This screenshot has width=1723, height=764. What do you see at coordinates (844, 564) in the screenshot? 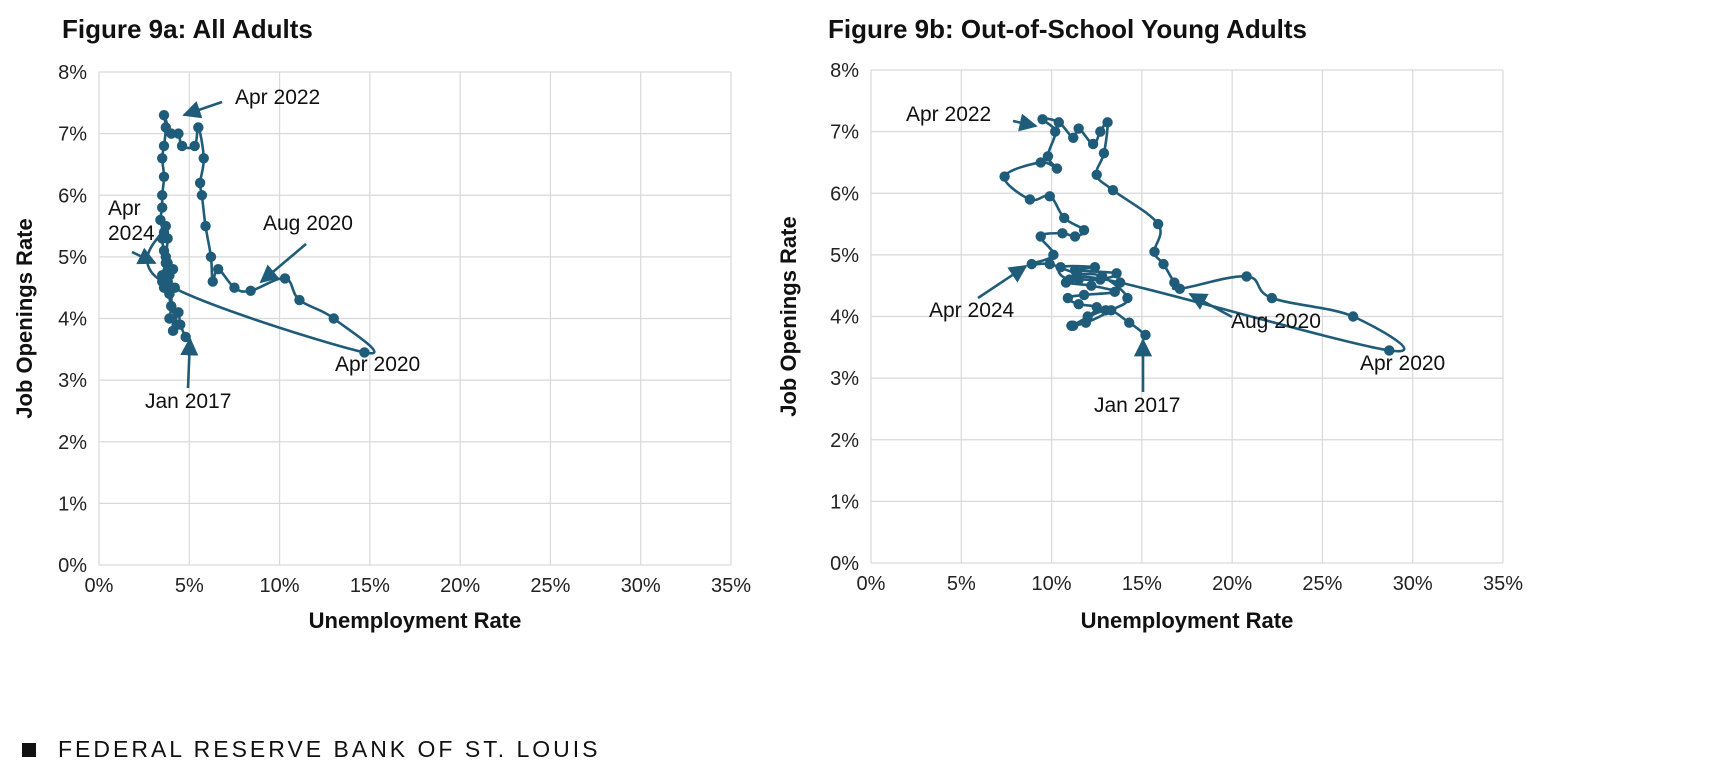
I see `y-tick-label: 0%` at bounding box center [844, 564].